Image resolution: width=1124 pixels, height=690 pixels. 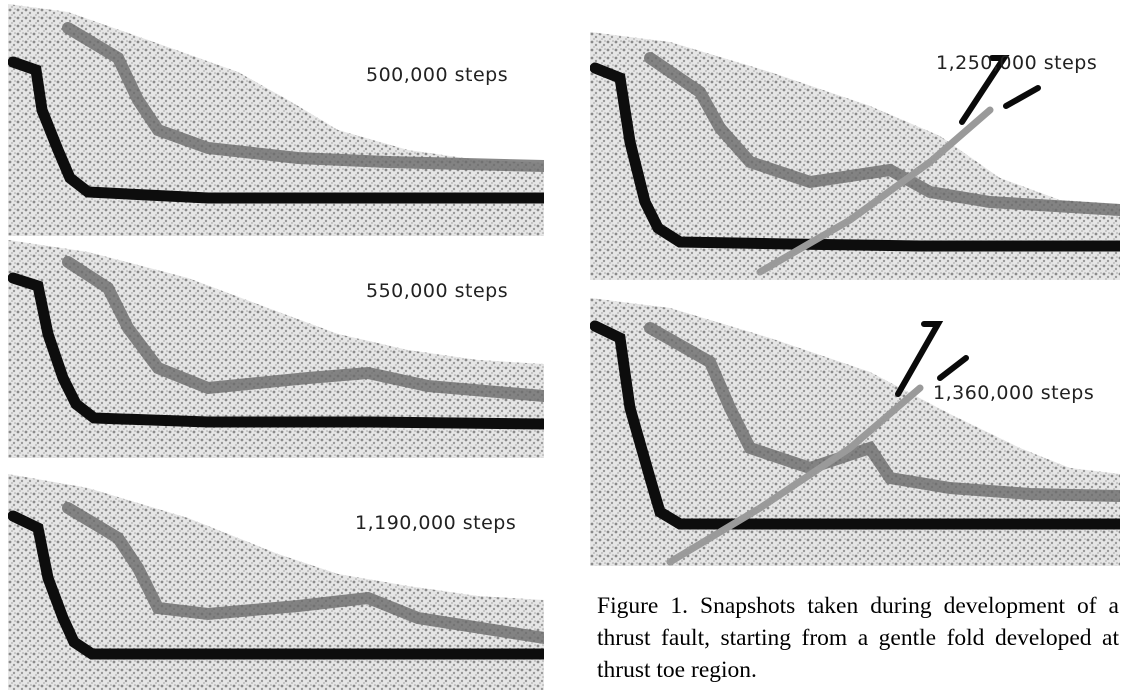 What do you see at coordinates (1014, 393) in the screenshot?
I see `panel-label: 1,360,000 steps` at bounding box center [1014, 393].